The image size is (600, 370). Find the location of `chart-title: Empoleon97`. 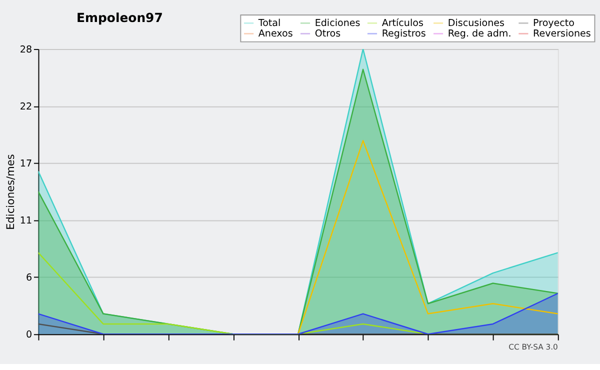

chart-title: Empoleon97 is located at coordinates (119, 18).